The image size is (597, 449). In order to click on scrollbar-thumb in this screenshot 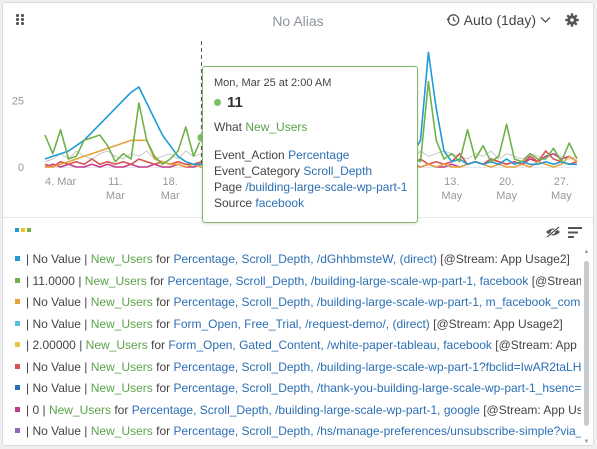, I will do `click(586, 343)`.